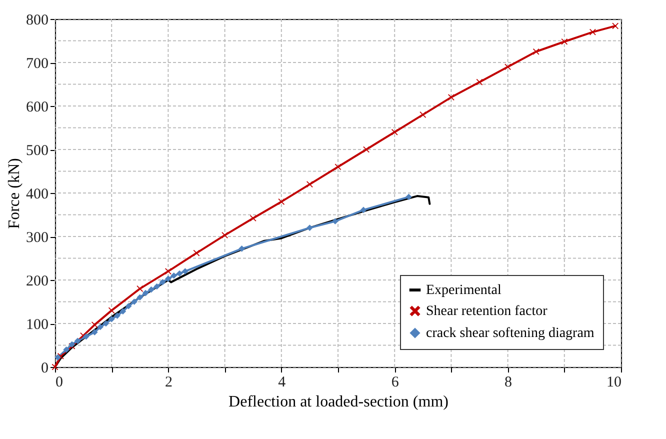 Image resolution: width=666 pixels, height=439 pixels. I want to click on y-tick-label: 700, so click(37, 64).